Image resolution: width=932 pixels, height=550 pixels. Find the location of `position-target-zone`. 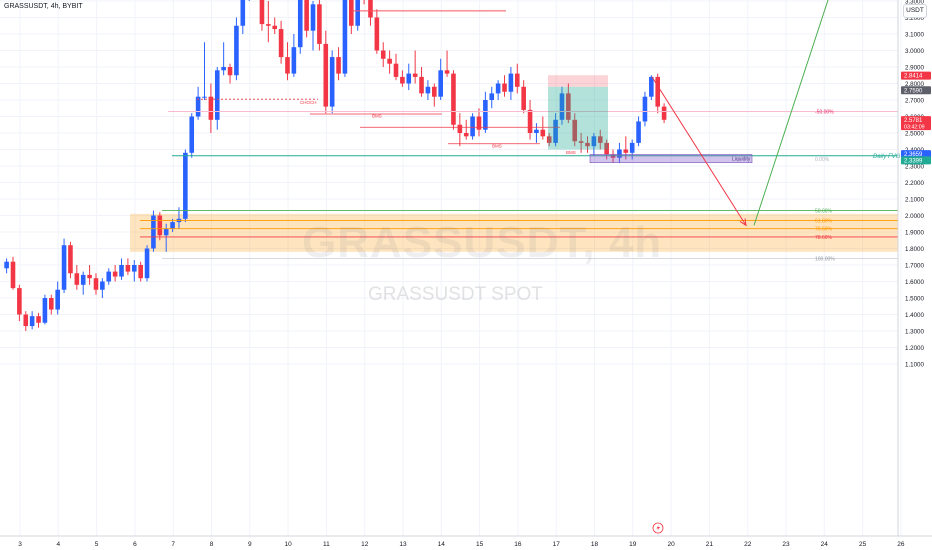

position-target-zone is located at coordinates (578, 118).